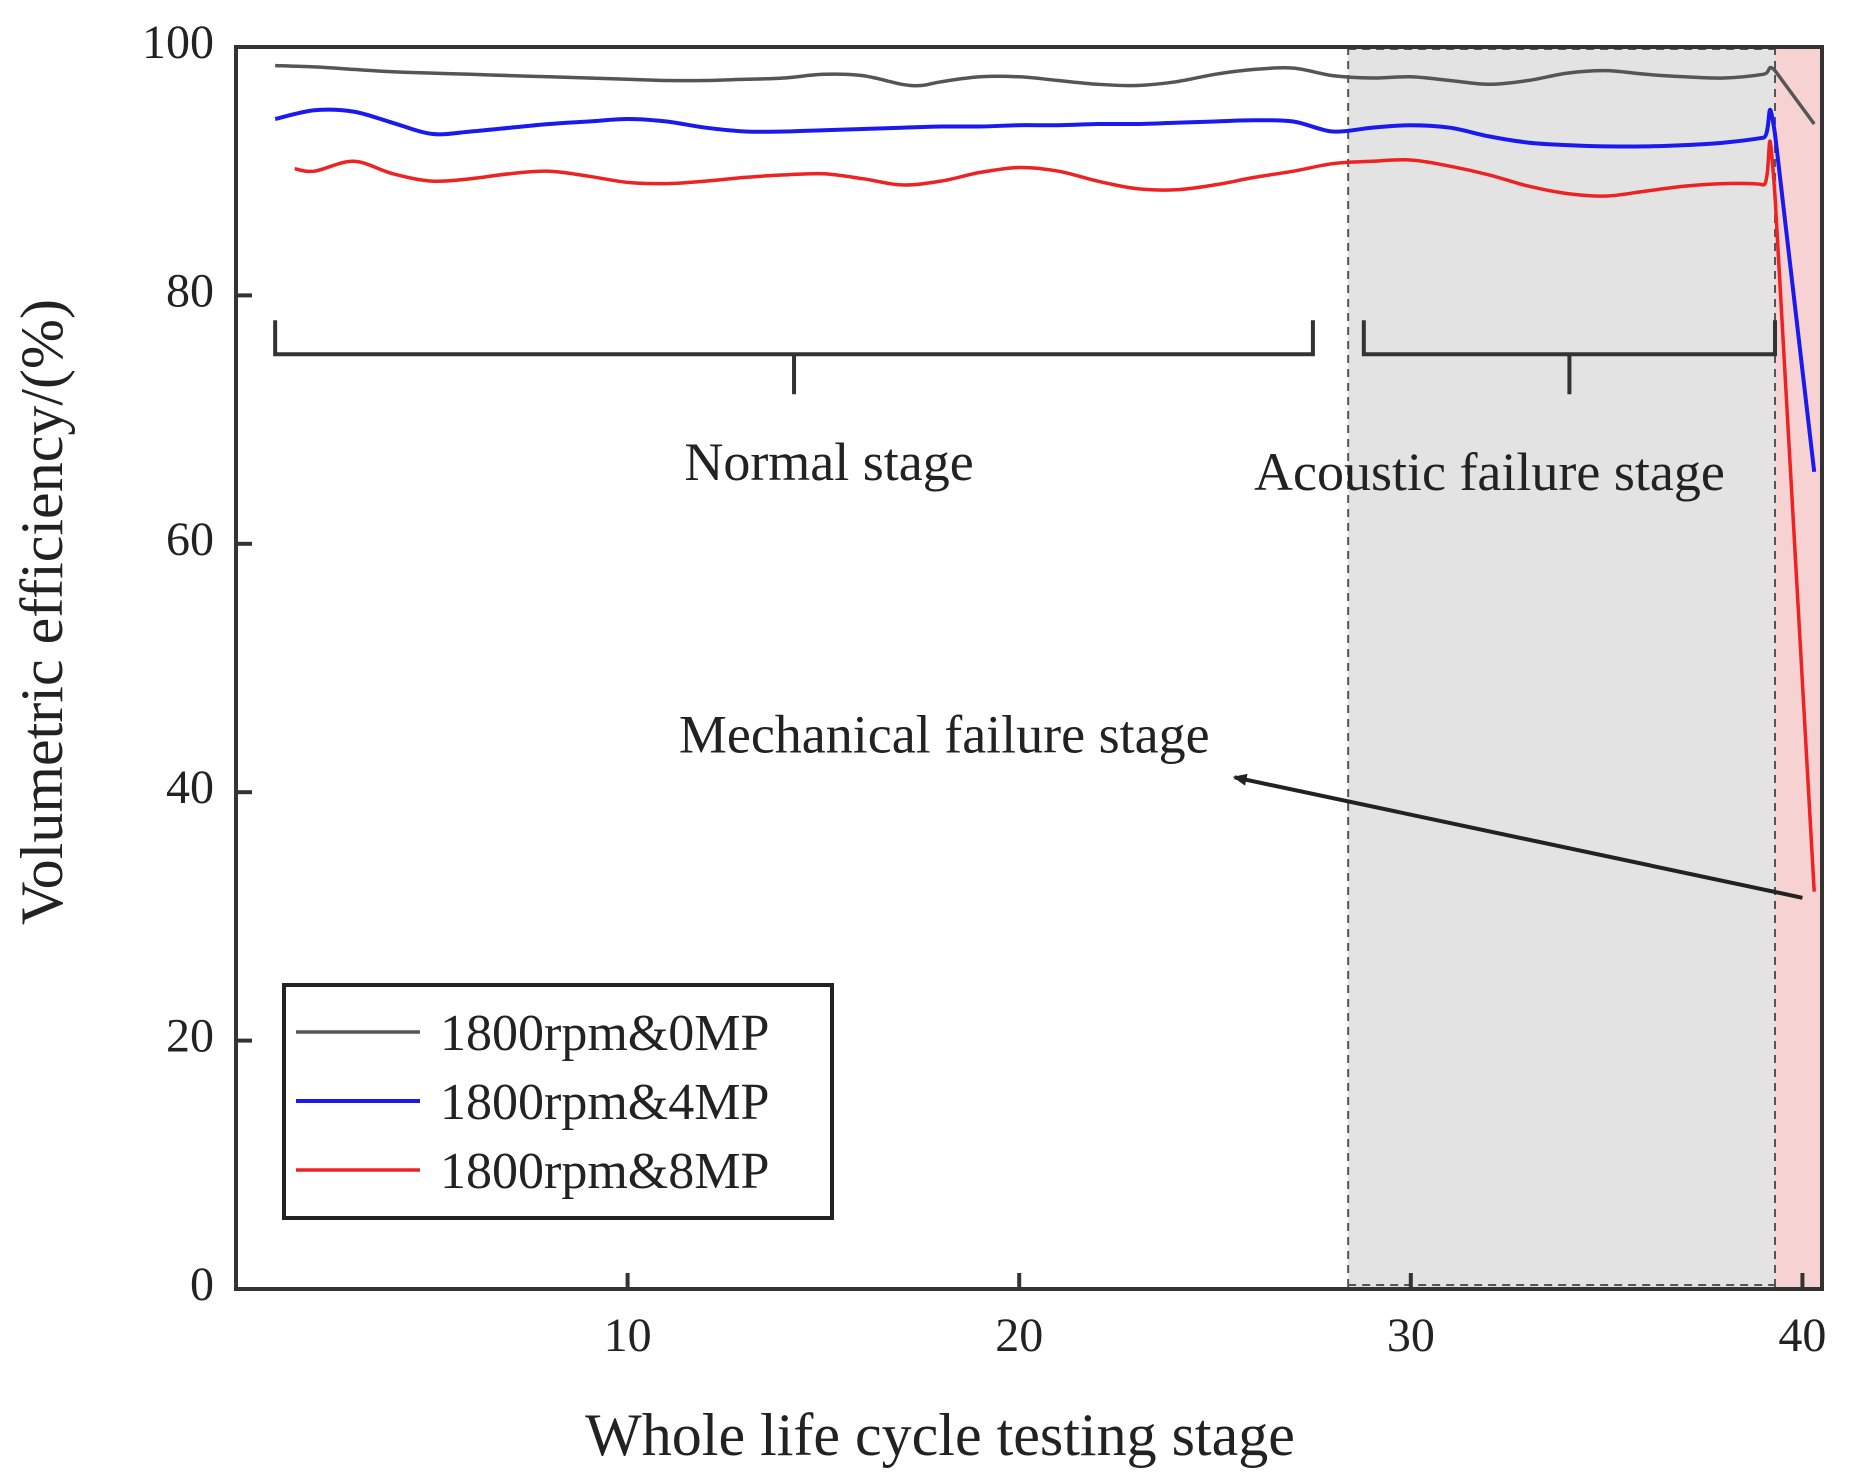 Image resolution: width=1857 pixels, height=1481 pixels. What do you see at coordinates (1215, 1317) in the screenshot?
I see `x-axis: 10 20 30 40` at bounding box center [1215, 1317].